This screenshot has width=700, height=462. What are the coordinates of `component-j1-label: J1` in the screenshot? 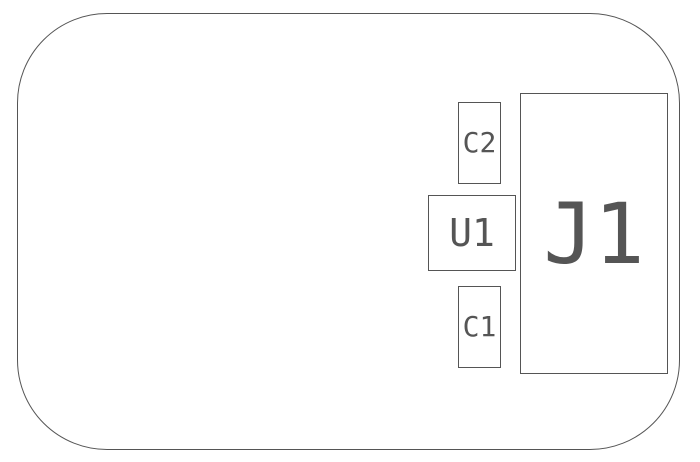 It's located at (594, 233).